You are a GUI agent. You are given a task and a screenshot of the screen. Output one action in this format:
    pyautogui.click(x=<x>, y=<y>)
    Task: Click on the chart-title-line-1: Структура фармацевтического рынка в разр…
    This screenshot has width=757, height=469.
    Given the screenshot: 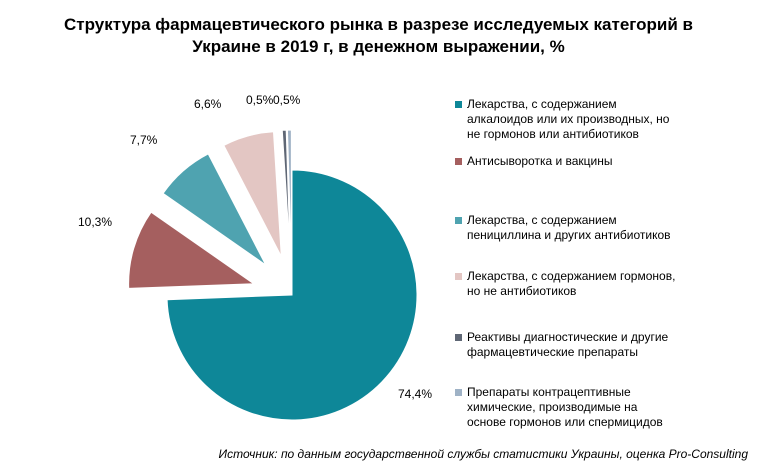 What is the action you would take?
    pyautogui.click(x=378, y=24)
    